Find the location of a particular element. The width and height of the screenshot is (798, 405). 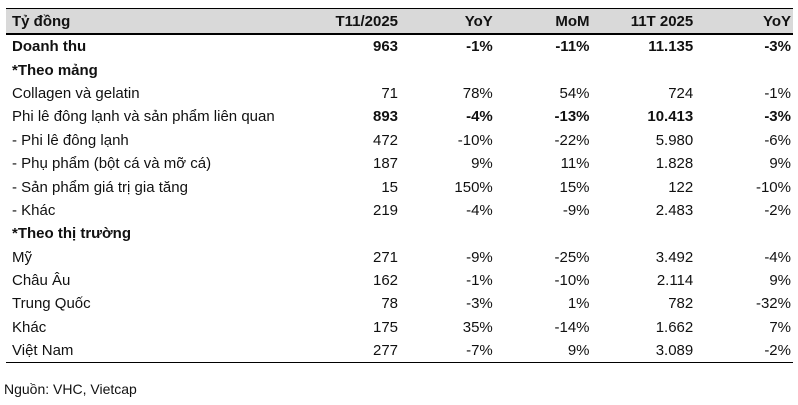

11t-value: 2.483 is located at coordinates (674, 210).